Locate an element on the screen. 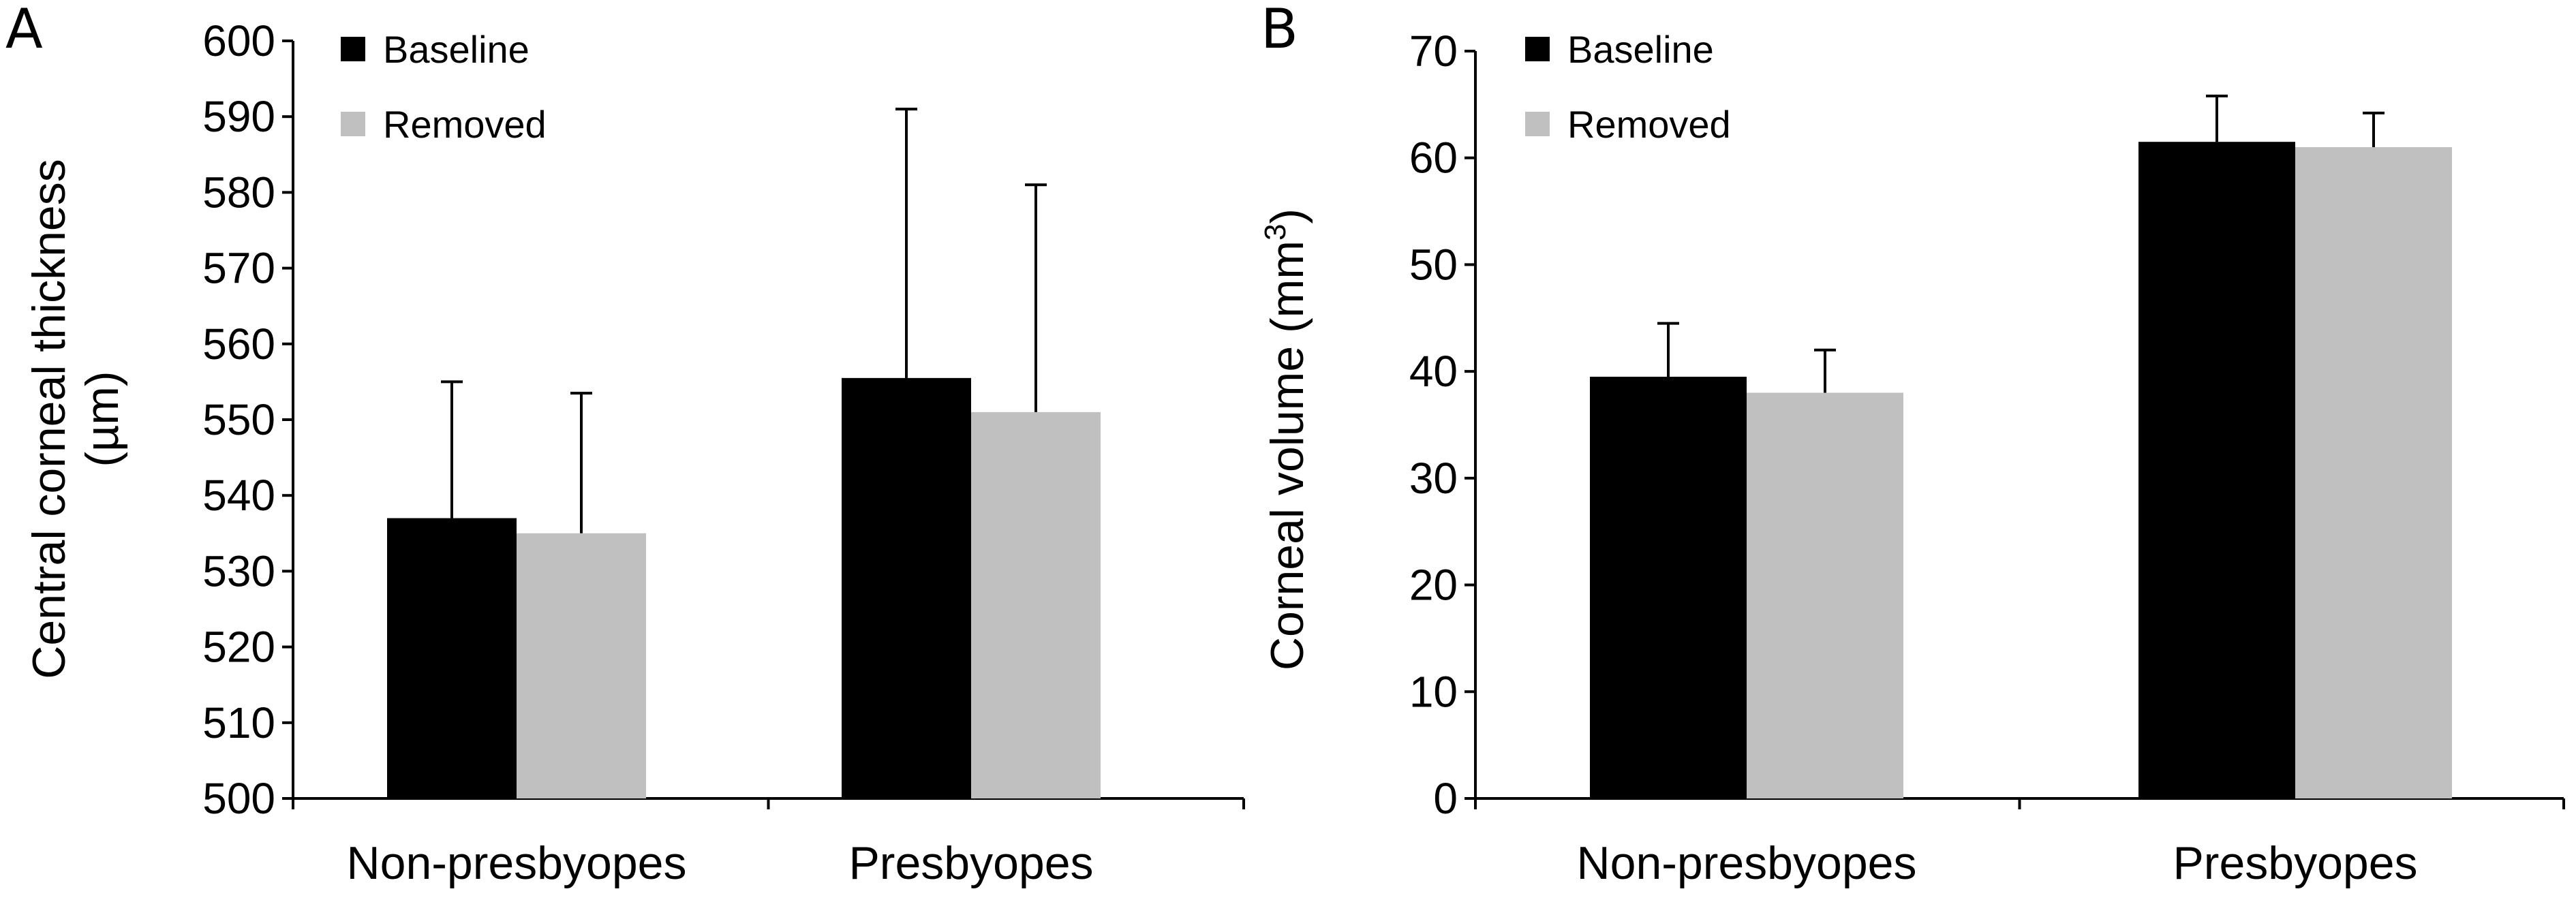 This screenshot has width=2576, height=902. panel-a-y-tick-label: 500 is located at coordinates (239, 798).